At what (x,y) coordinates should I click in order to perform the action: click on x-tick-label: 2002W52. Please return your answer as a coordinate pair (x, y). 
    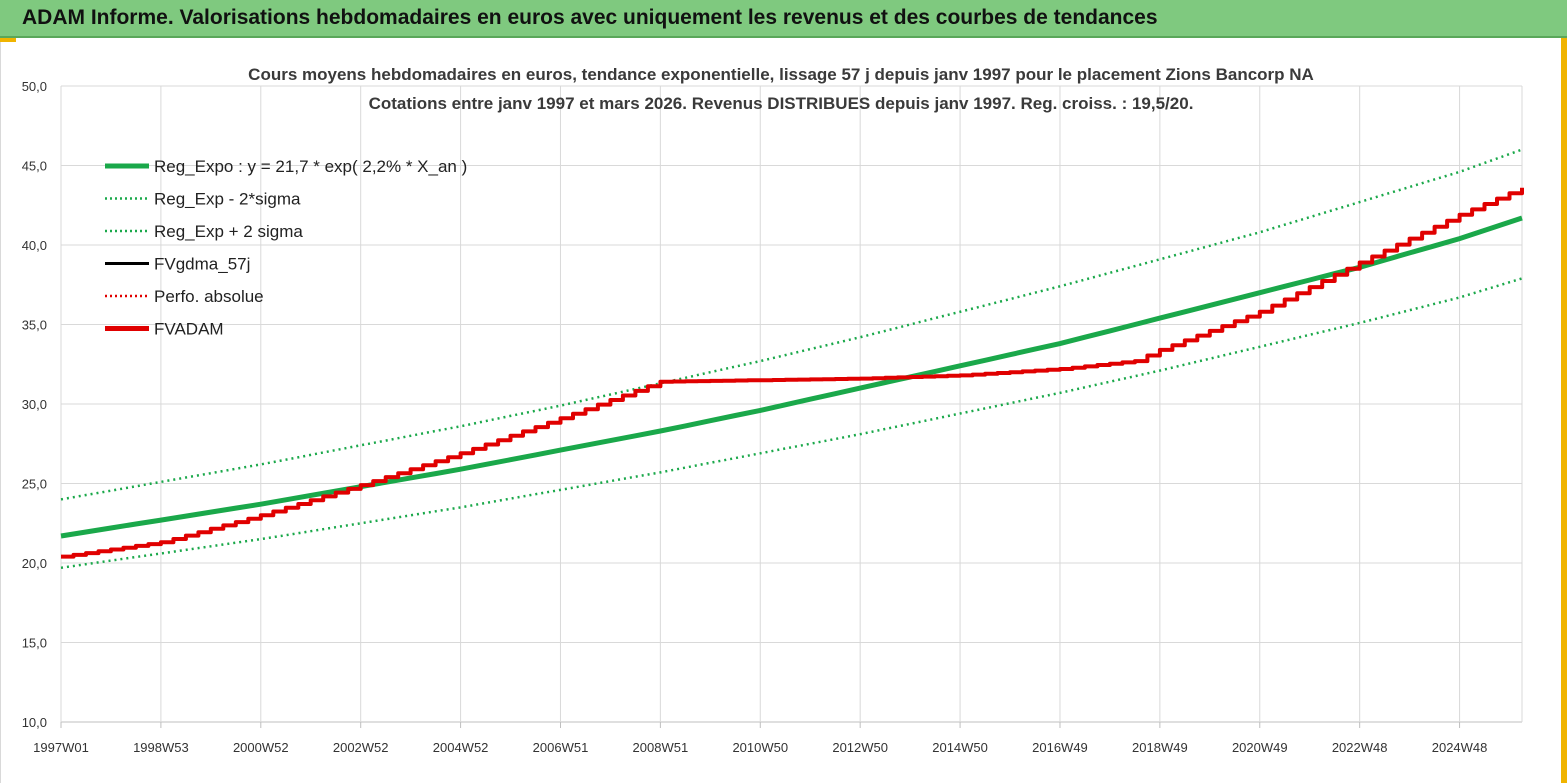
    Looking at the image, I should click on (361, 747).